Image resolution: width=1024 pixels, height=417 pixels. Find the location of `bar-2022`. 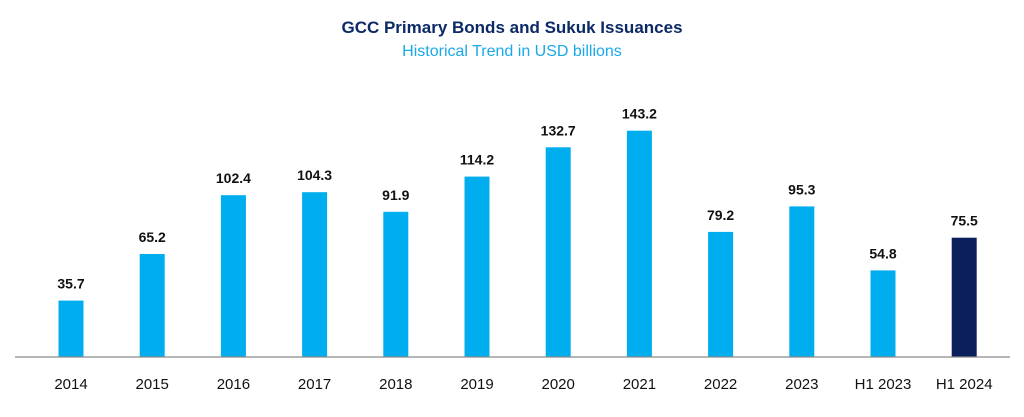

bar-2022 is located at coordinates (721, 294).